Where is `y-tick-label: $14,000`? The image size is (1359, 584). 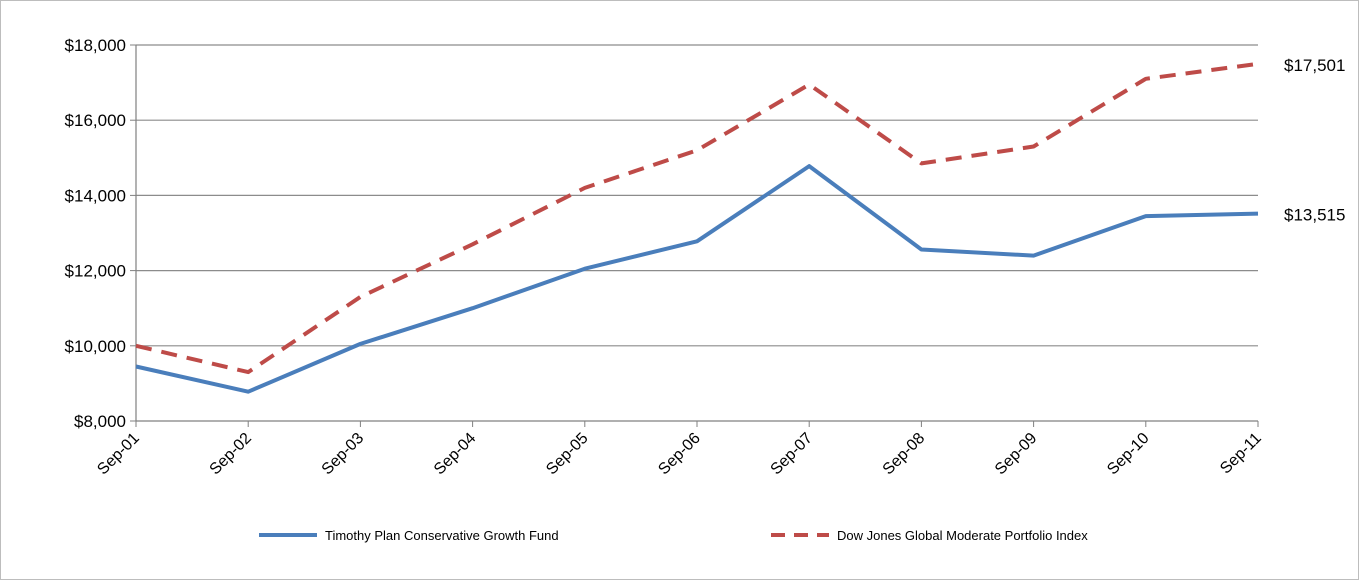 y-tick-label: $14,000 is located at coordinates (95, 195).